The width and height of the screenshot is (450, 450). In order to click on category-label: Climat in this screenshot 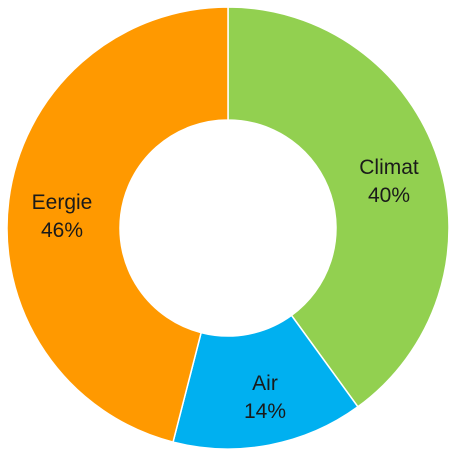, I will do `click(389, 167)`.